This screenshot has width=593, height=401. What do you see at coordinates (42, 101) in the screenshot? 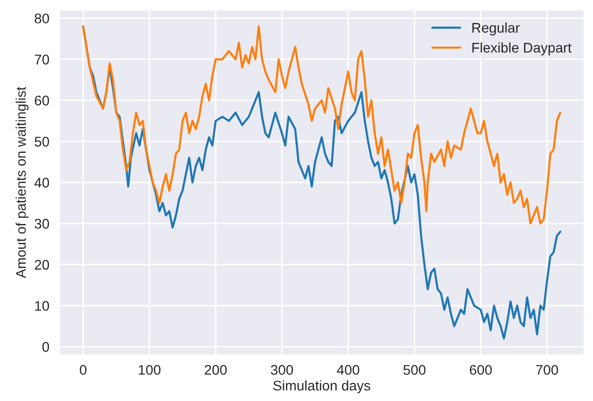
I see `y-tick-label: 60` at bounding box center [42, 101].